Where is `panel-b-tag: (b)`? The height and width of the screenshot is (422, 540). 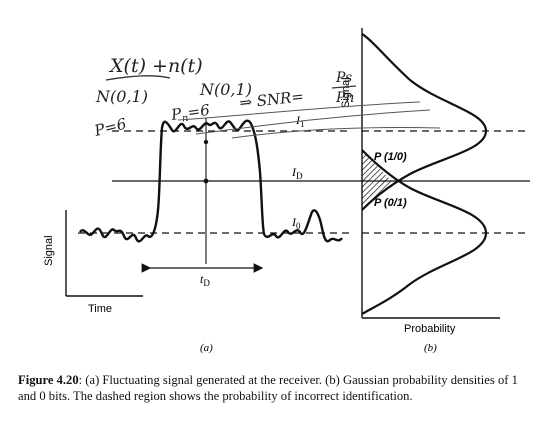
panel-b-tag: (b) is located at coordinates (430, 348).